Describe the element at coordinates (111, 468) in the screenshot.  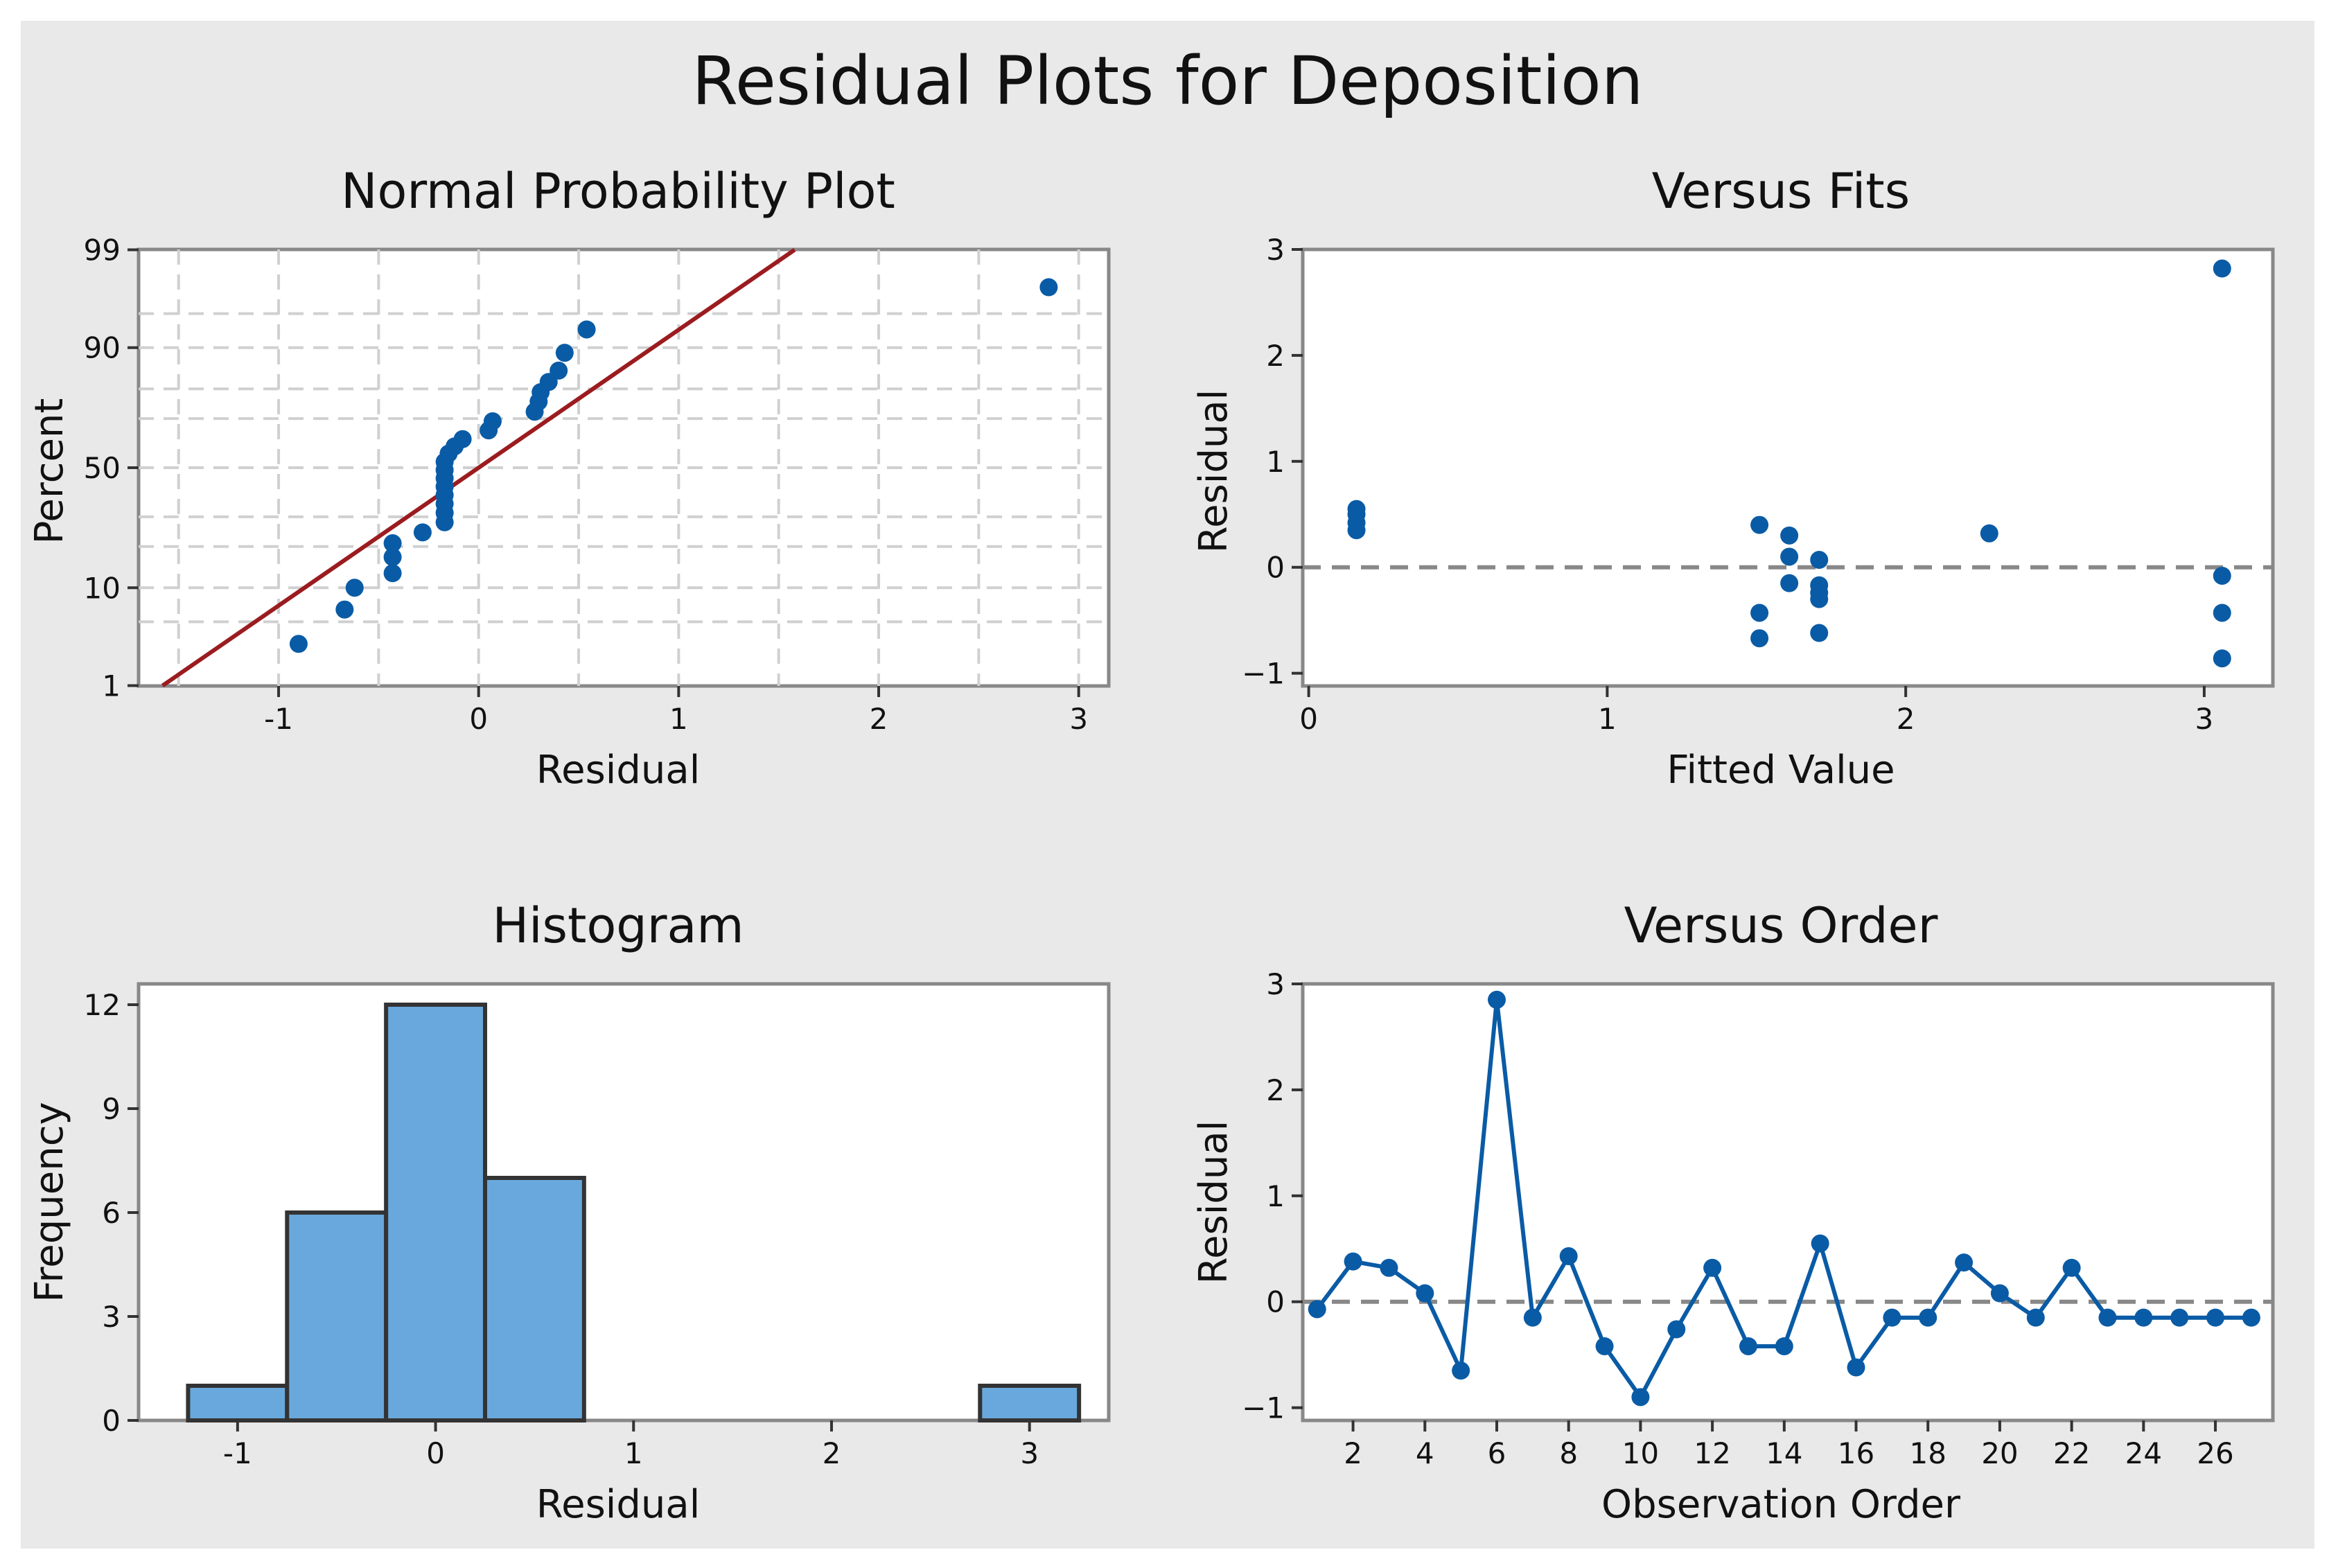
I see `normal-y-ticks: 1 10 50 90 99` at that location.